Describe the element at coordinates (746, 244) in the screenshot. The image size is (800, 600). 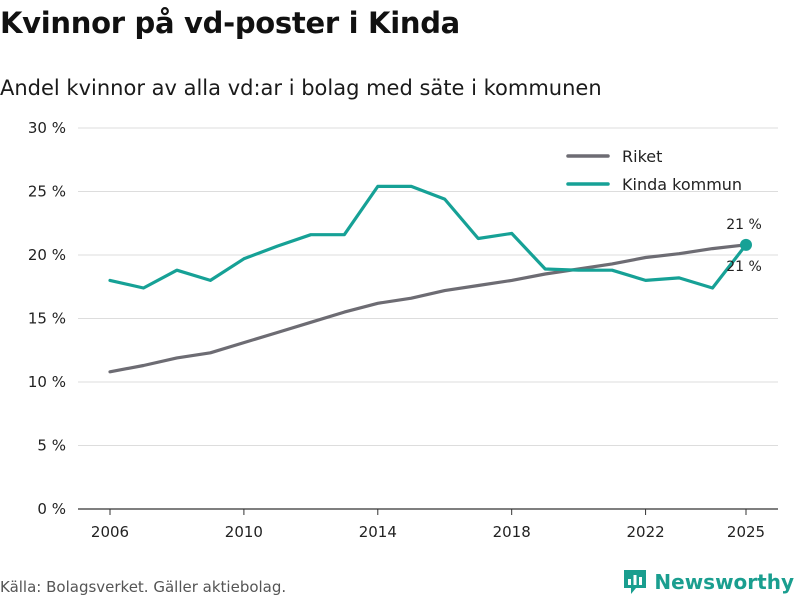
I see `endpoint-marker-kinda` at that location.